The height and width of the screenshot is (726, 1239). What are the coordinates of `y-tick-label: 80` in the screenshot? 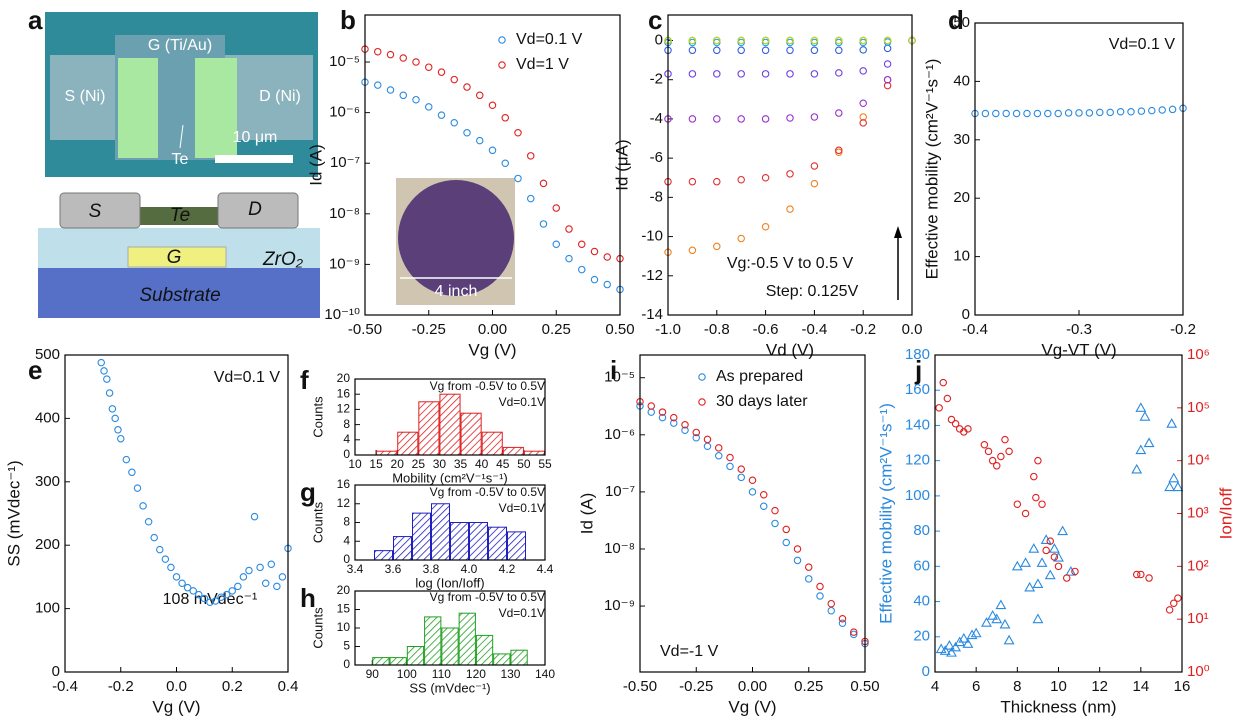 It's located at (921, 530).